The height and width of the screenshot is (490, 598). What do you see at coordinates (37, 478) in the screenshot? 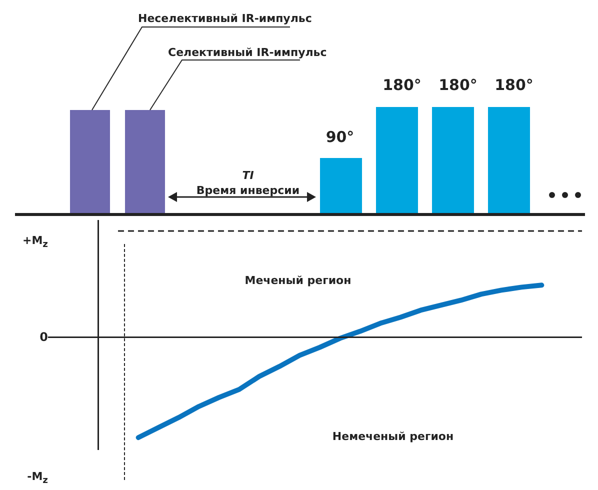
I see `text: -M$_{z}$` at bounding box center [37, 478].